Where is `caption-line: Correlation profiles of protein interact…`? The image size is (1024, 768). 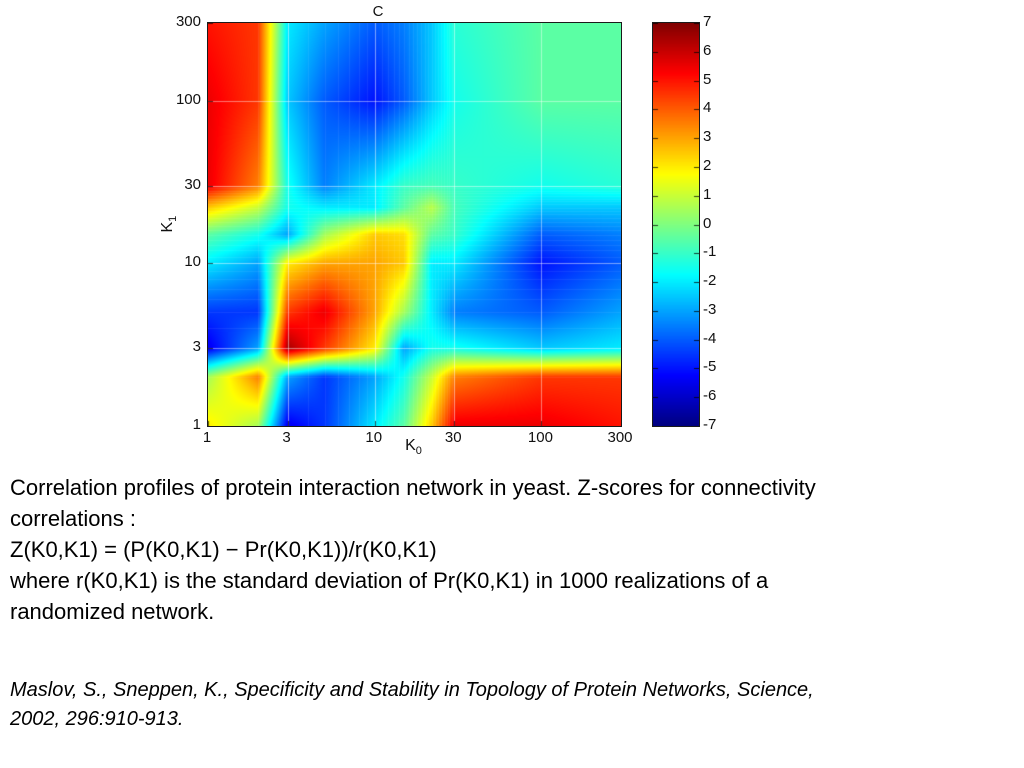 caption-line: Correlation profiles of protein interact… is located at coordinates (413, 487).